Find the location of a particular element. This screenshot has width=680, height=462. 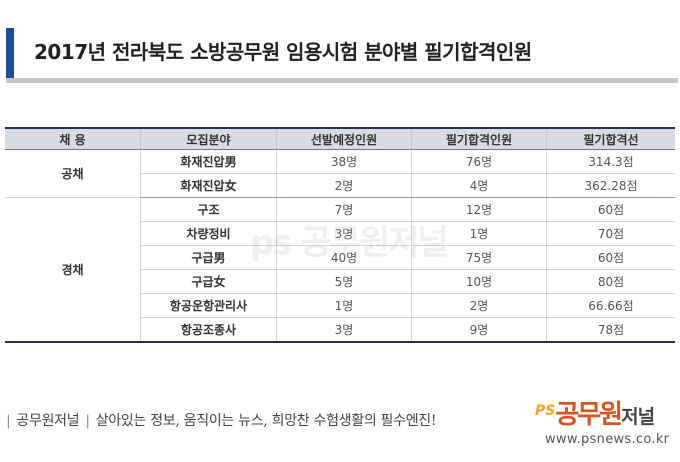

header-planned: 선발예정인원 is located at coordinates (344, 139).